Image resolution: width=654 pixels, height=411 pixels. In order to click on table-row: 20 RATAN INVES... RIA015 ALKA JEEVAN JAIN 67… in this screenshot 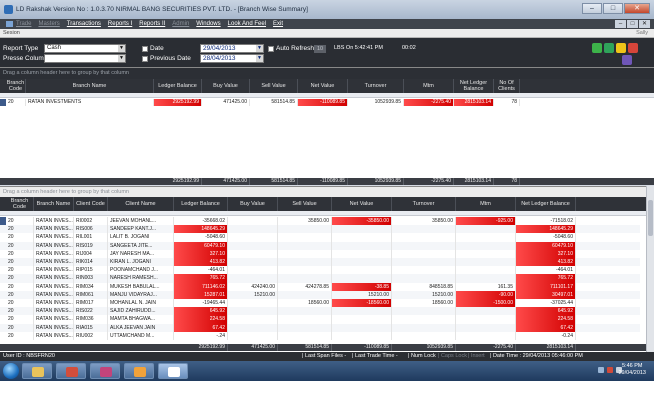, I will do `click(320, 327)`.